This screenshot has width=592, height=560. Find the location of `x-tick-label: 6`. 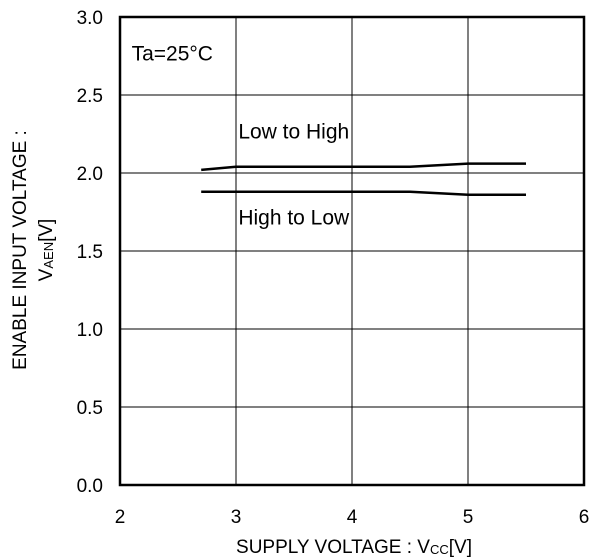

x-tick-label: 6 is located at coordinates (584, 517).